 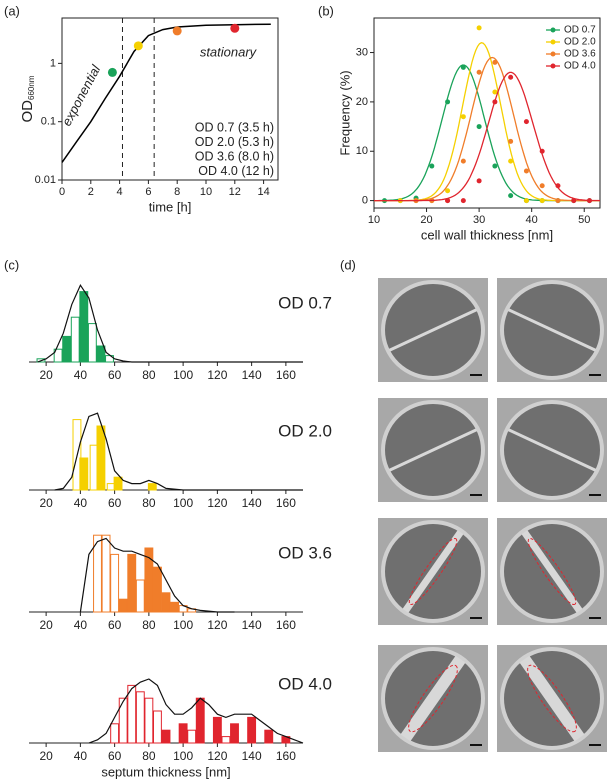 What do you see at coordinates (234, 156) in the screenshot?
I see `legend-label: OD 3.6 (8.0 h)` at bounding box center [234, 156].